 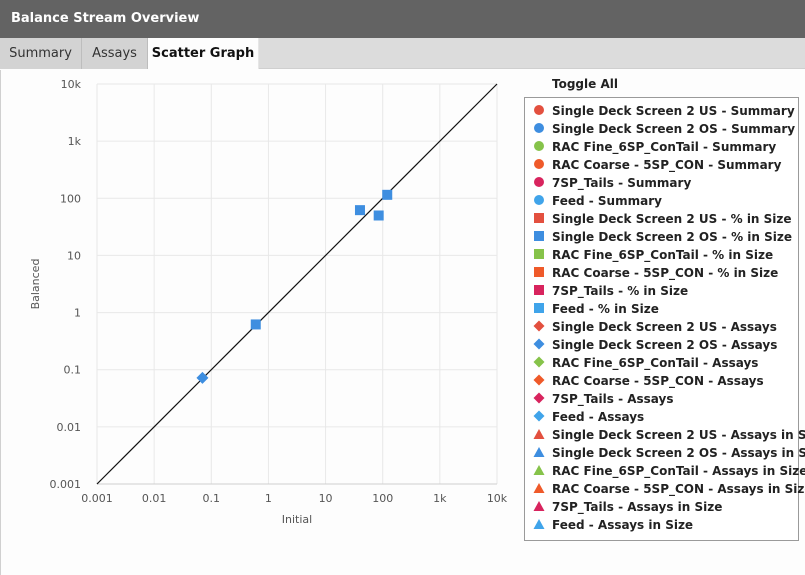 I want to click on legend-item: Feed - Summary, so click(x=661, y=201).